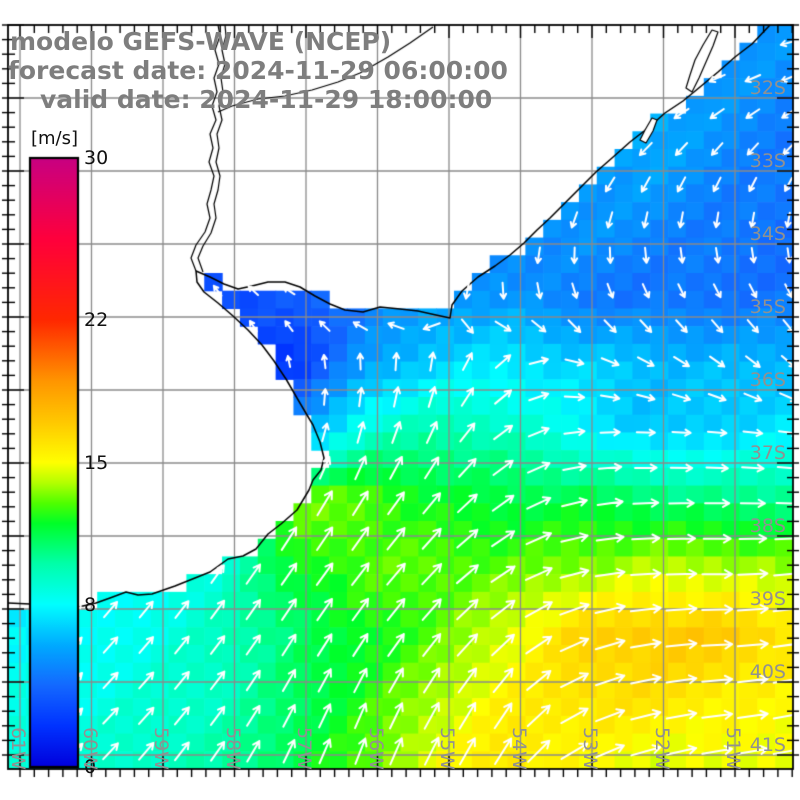  Describe the element at coordinates (18, 748) in the screenshot. I see `lon-label: 61W` at that location.